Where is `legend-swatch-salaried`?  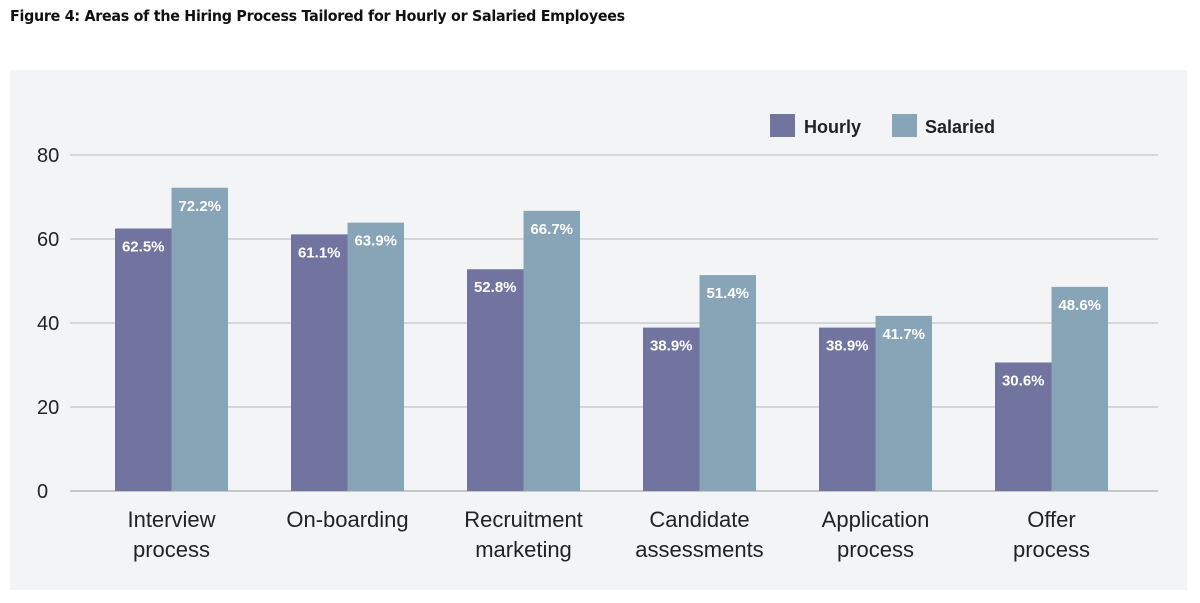
legend-swatch-salaried is located at coordinates (904, 125).